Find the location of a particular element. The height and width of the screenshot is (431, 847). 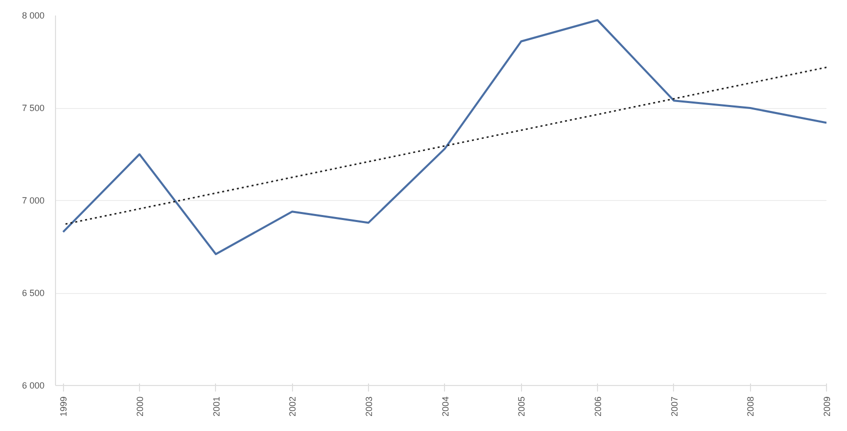

x-tick-label: 1999 is located at coordinates (63, 406).